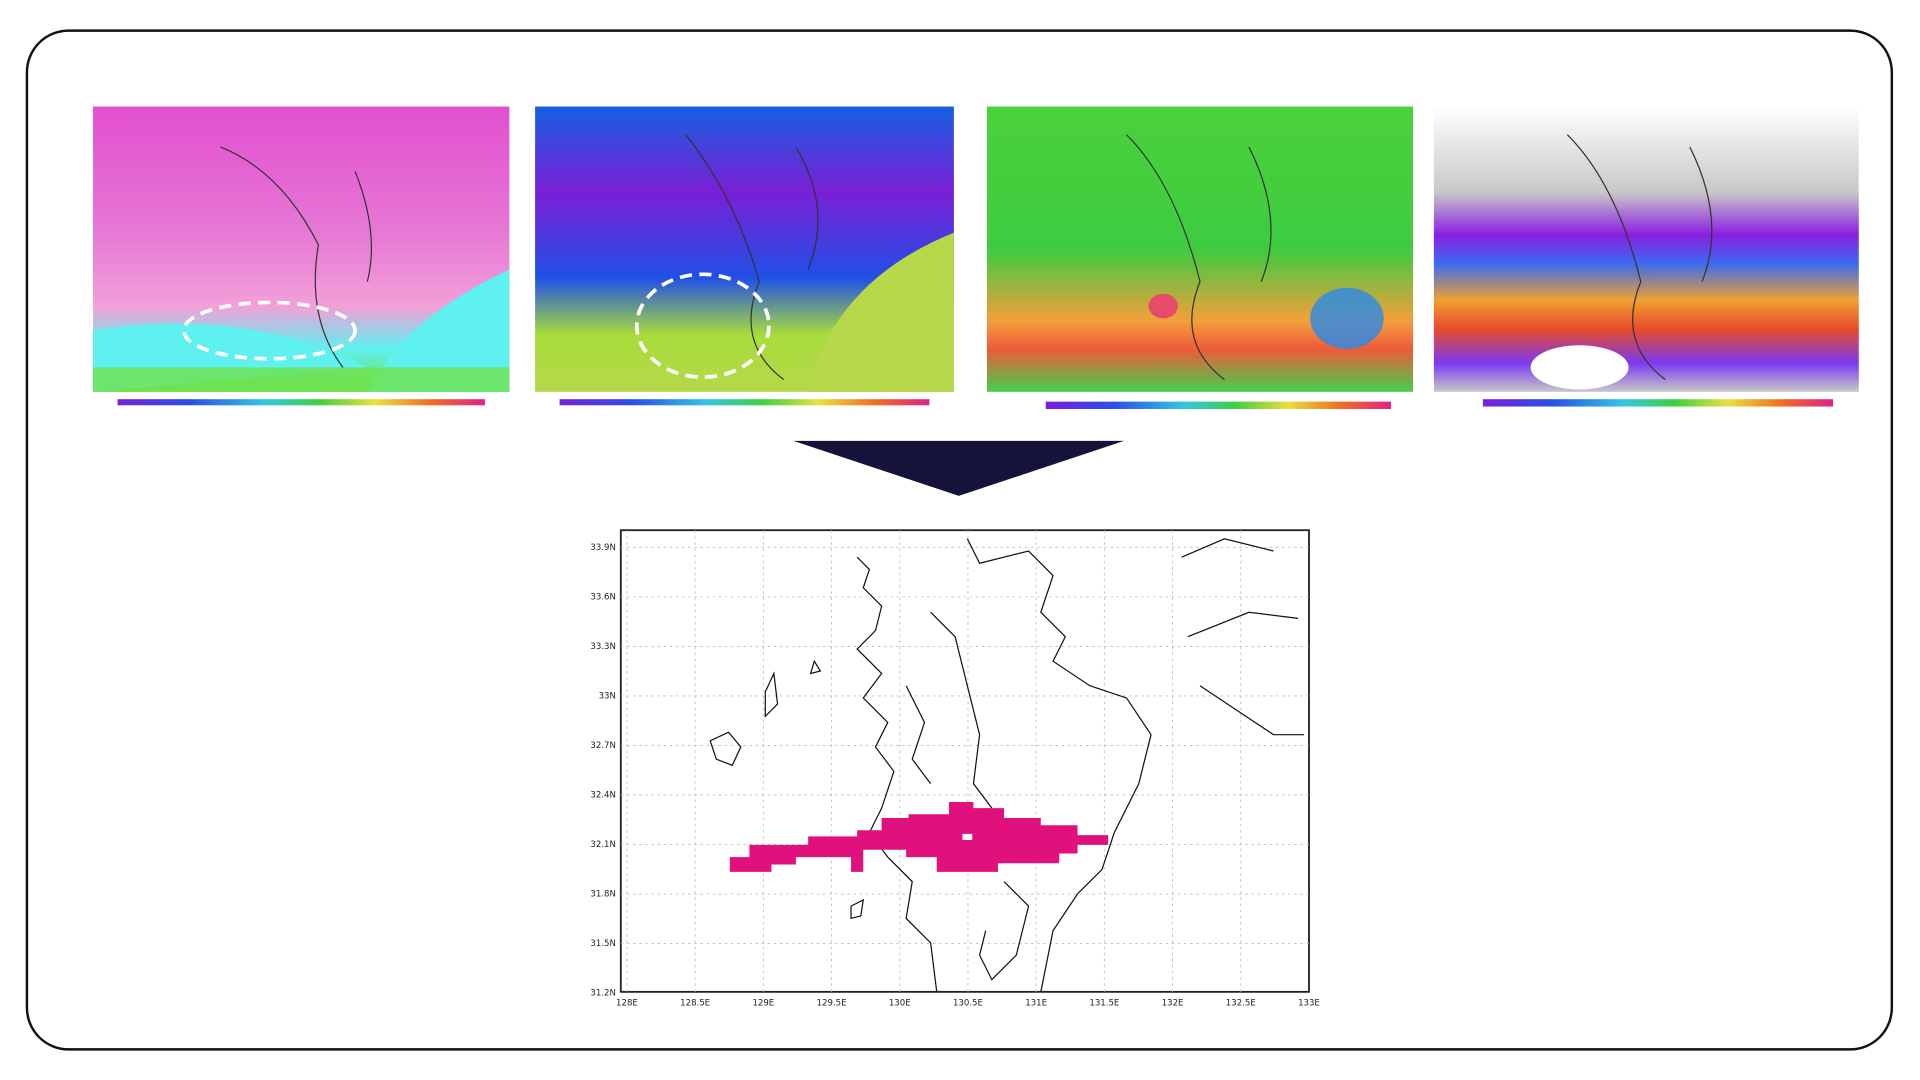 This screenshot has height=1080, width=1920. What do you see at coordinates (763, 1003) in the screenshot?
I see `x-axis-label: 129E` at bounding box center [763, 1003].